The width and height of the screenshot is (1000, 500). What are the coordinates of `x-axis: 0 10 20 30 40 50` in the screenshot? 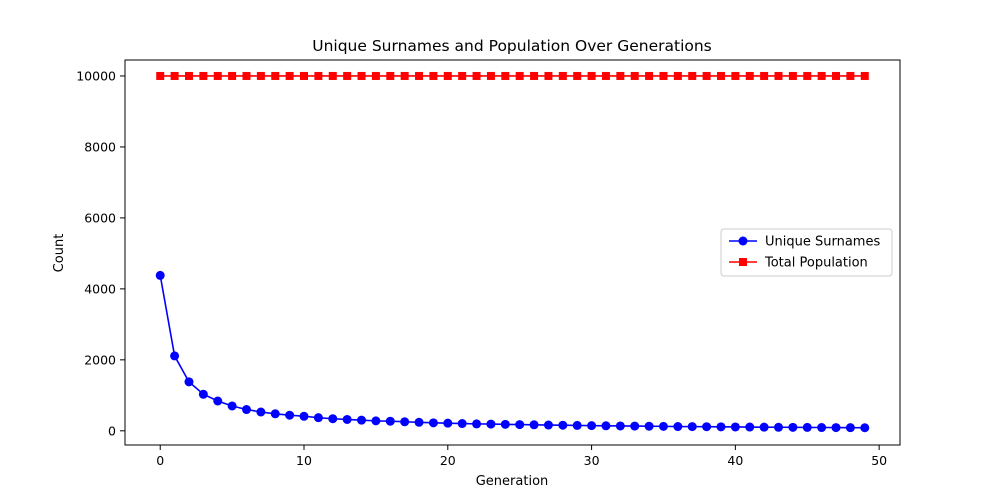 It's located at (521, 456).